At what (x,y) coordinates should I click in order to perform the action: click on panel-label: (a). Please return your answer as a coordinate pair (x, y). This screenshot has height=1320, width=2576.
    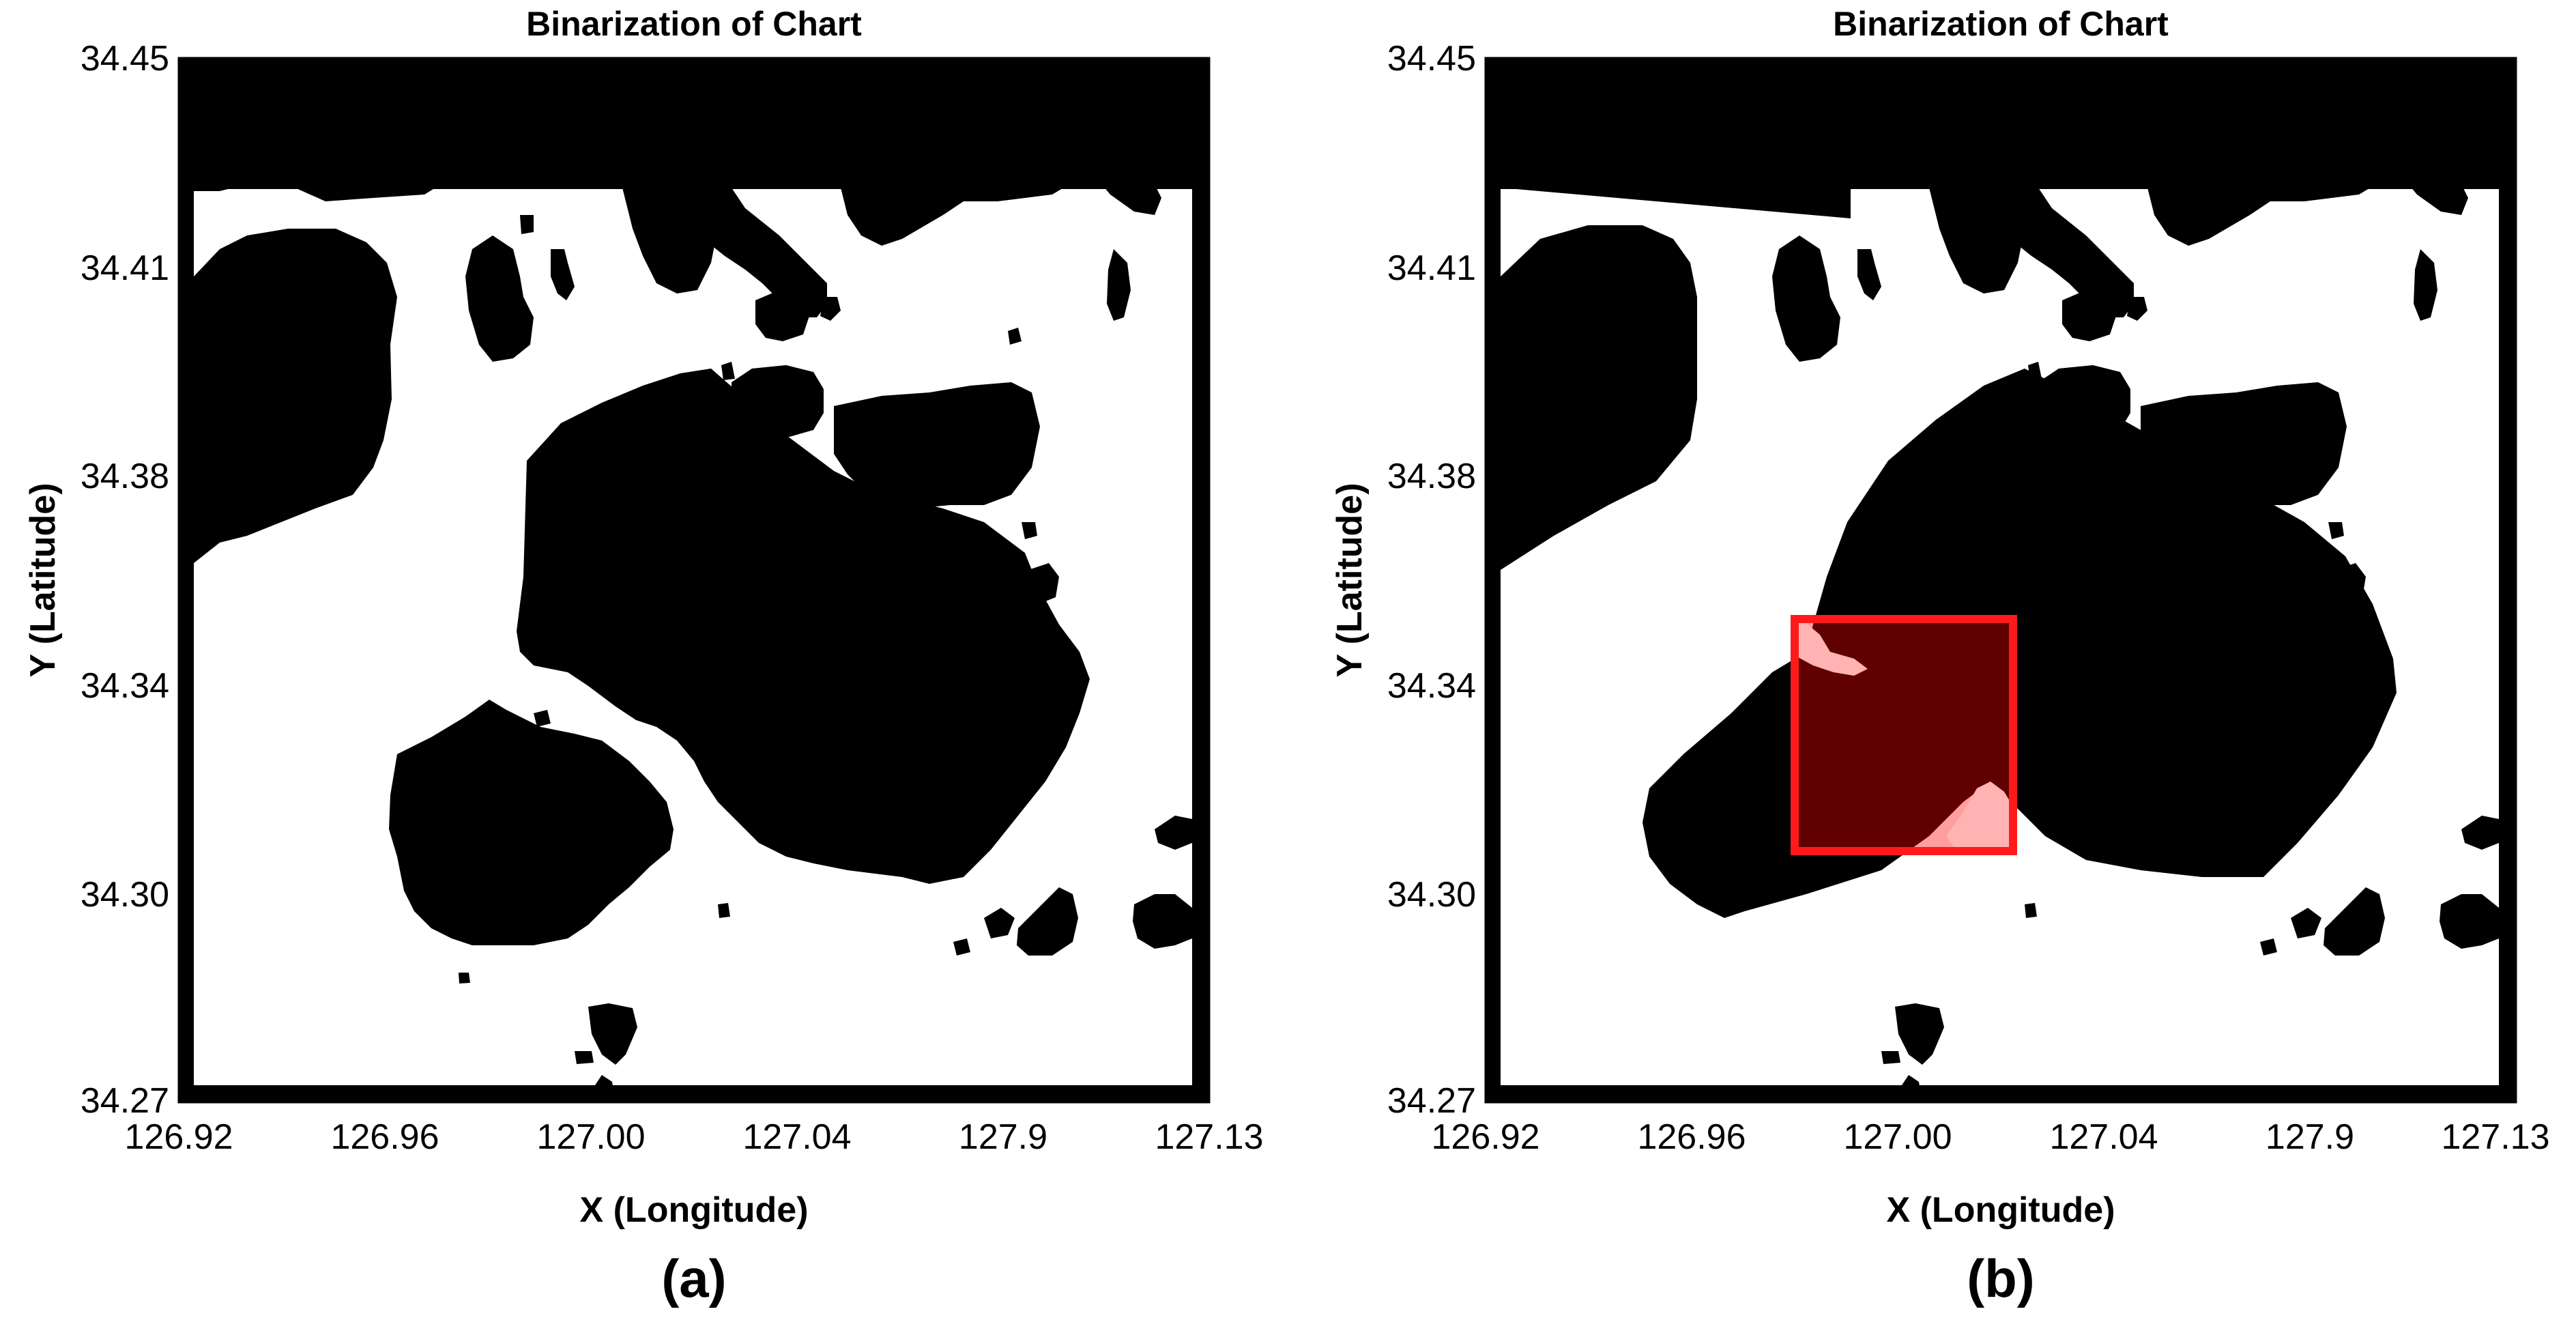
    Looking at the image, I should click on (693, 1278).